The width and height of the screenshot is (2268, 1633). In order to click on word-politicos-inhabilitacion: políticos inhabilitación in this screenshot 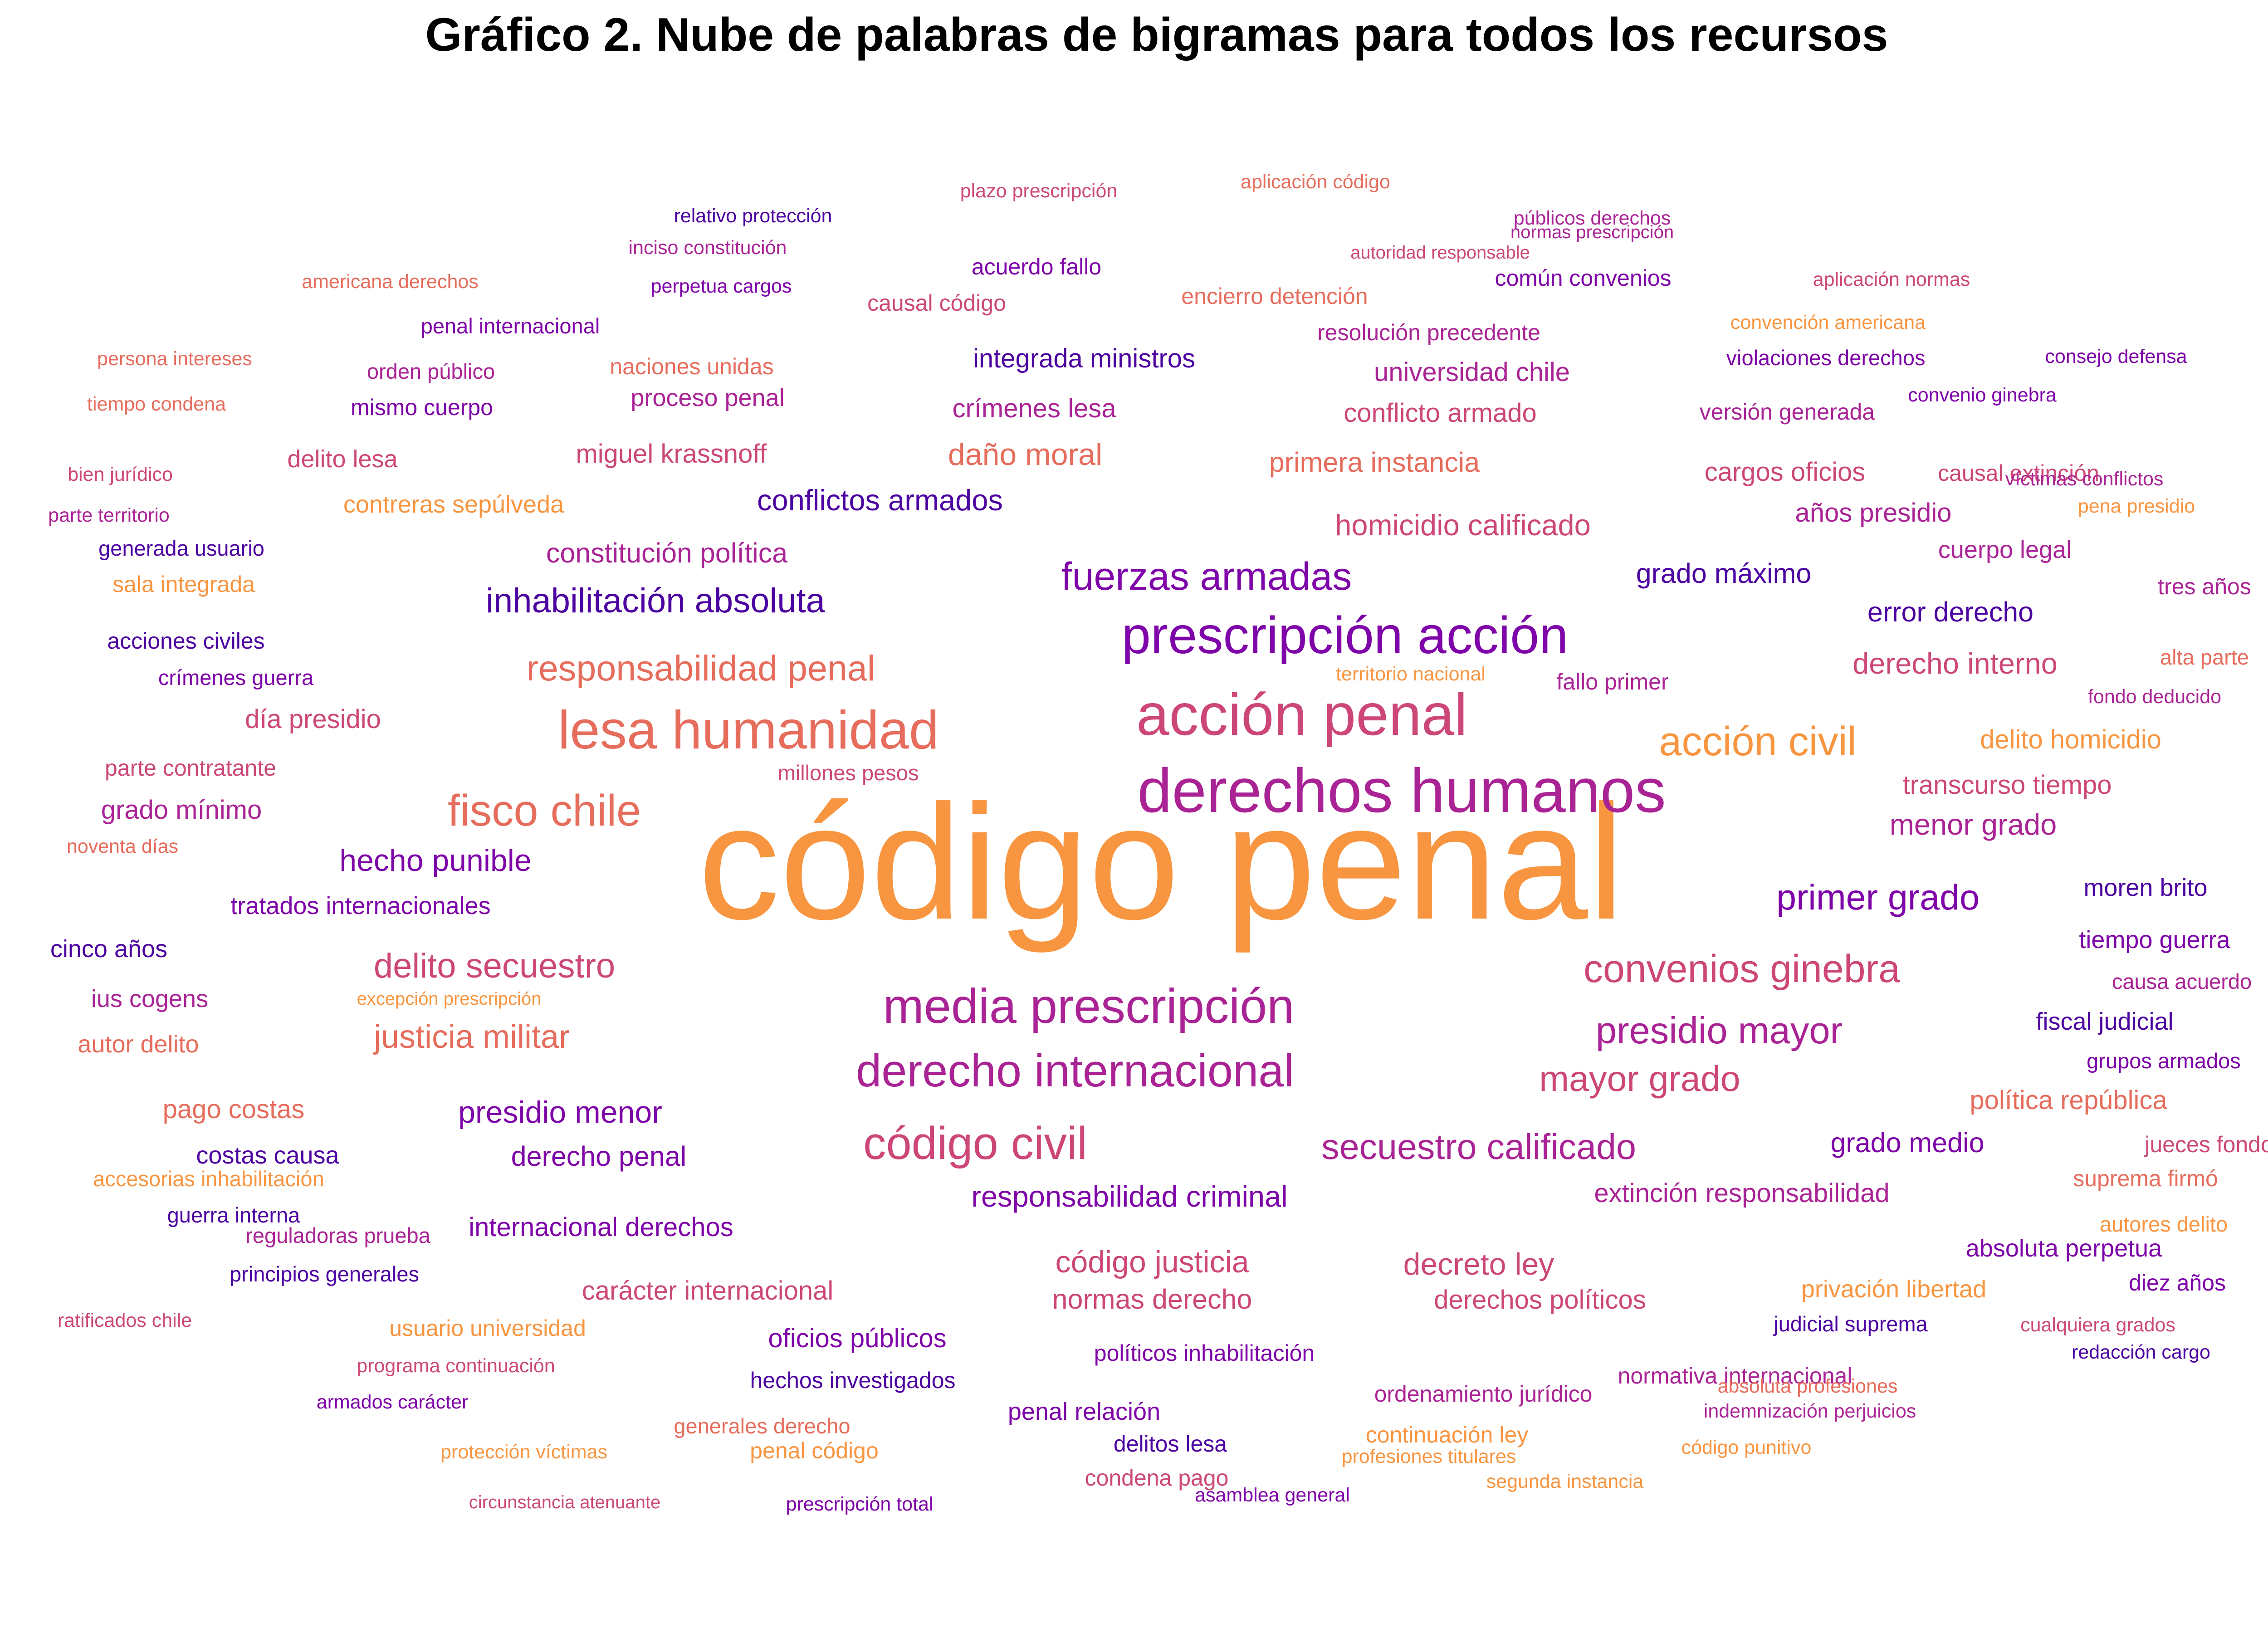, I will do `click(1204, 1353)`.